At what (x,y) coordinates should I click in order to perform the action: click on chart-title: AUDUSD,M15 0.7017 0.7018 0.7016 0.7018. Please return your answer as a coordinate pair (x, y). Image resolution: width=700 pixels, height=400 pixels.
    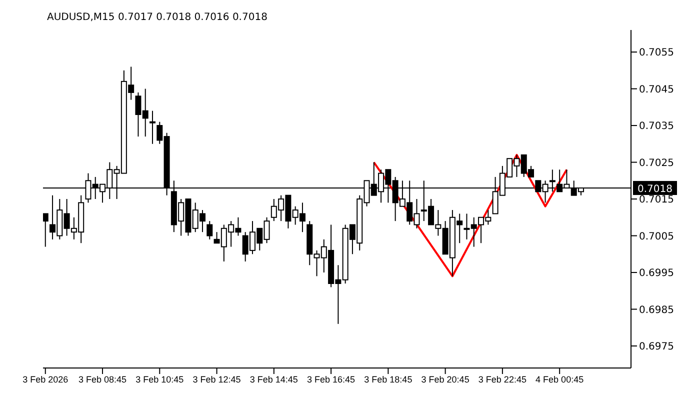
    Looking at the image, I should click on (157, 17).